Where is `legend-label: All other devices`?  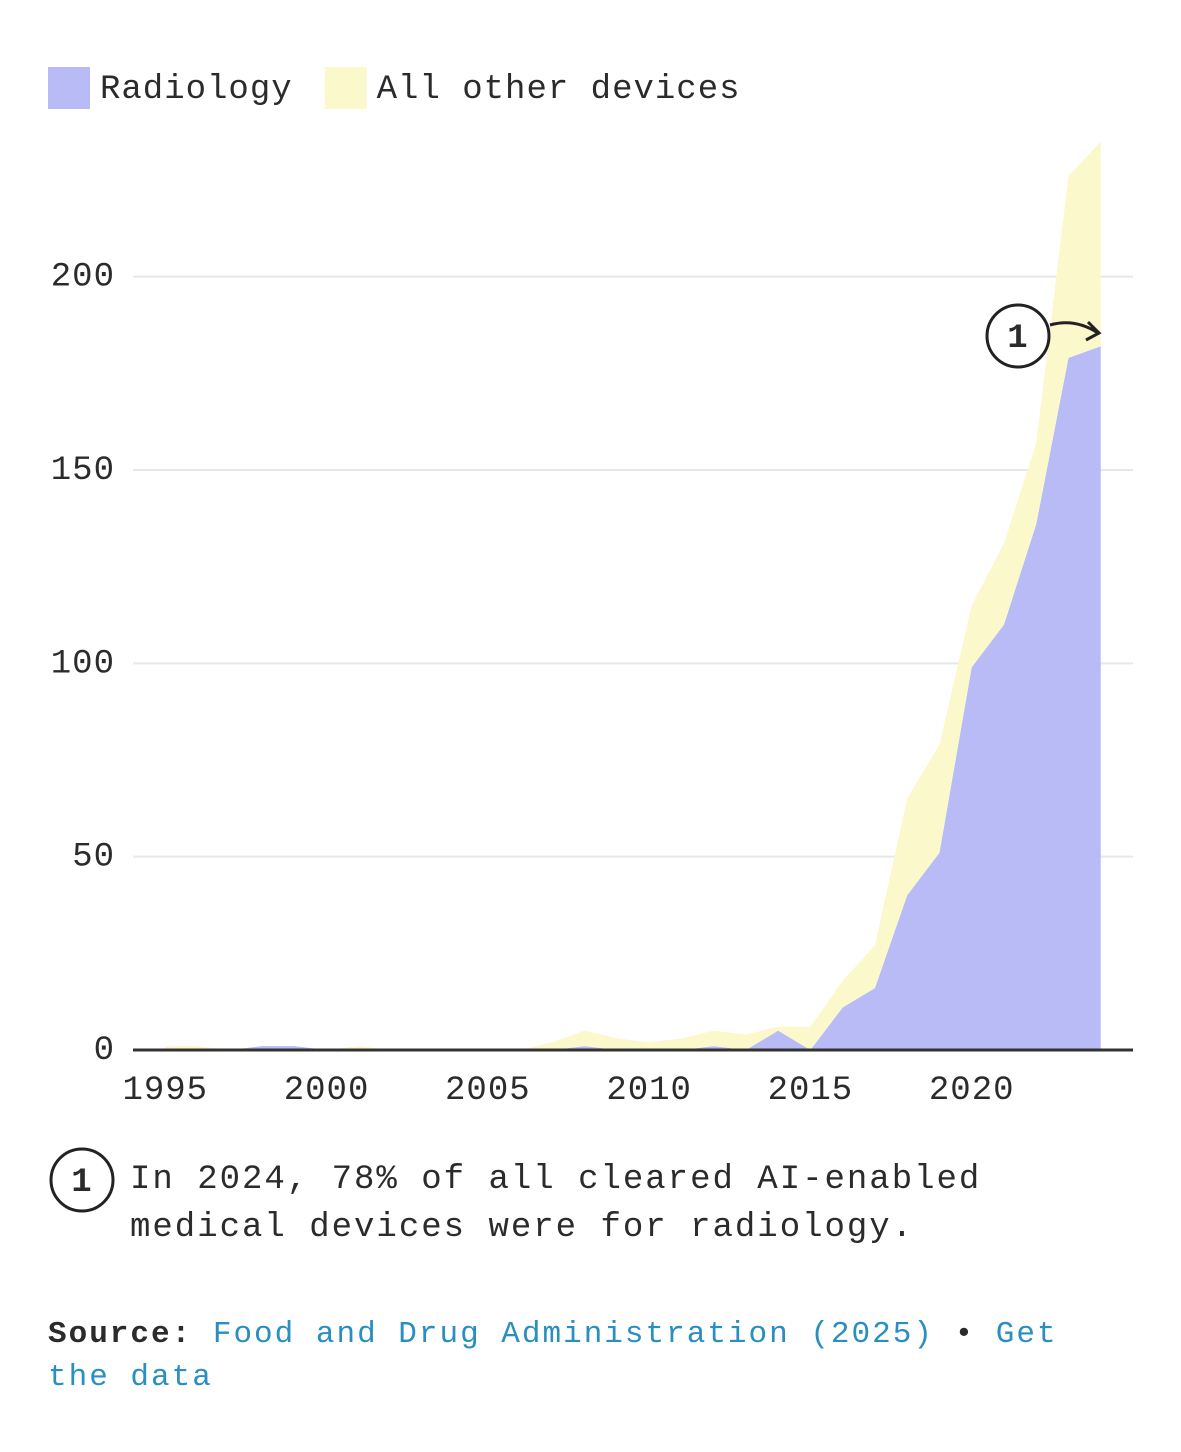 legend-label: All other devices is located at coordinates (559, 90).